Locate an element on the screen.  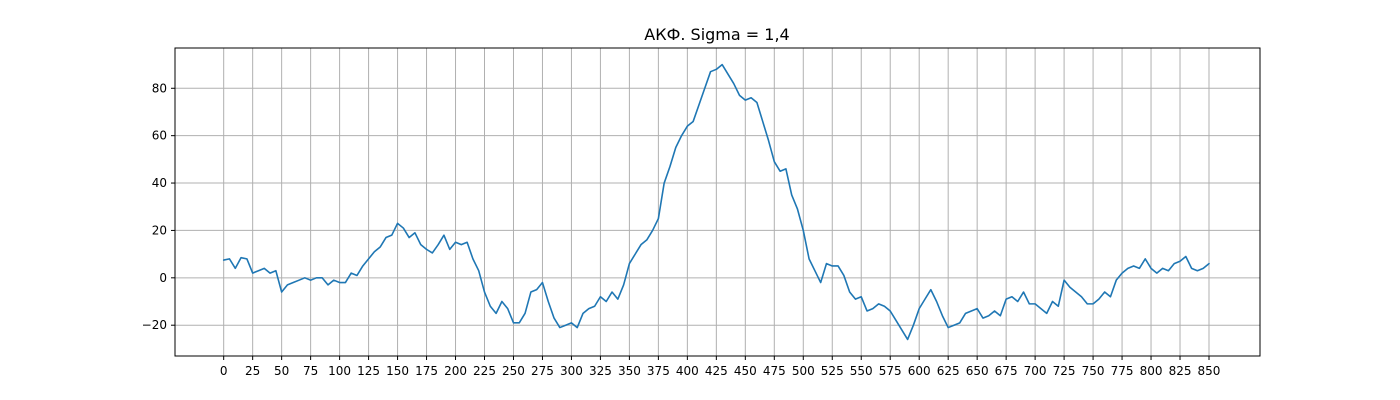
x-tick-label: 525 is located at coordinates (832, 371).